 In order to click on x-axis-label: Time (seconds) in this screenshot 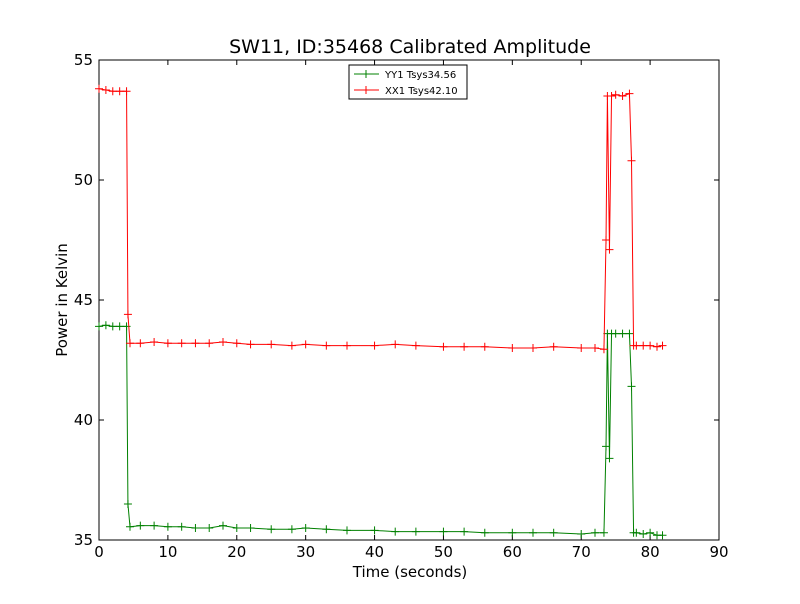, I will do `click(410, 572)`.